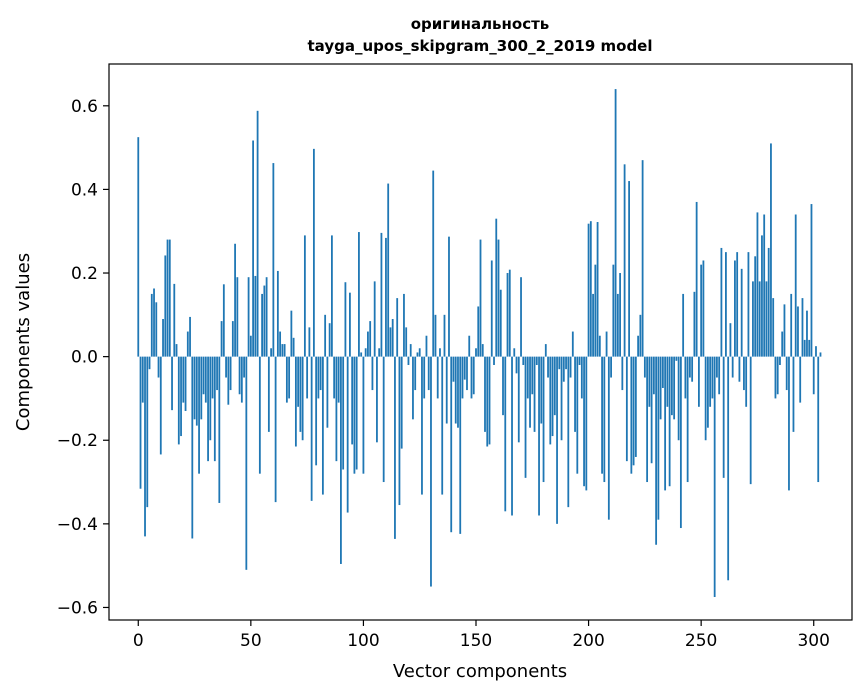 The image size is (867, 696). What do you see at coordinates (84, 274) in the screenshot?
I see `y-tick-label-4: 0.2` at bounding box center [84, 274].